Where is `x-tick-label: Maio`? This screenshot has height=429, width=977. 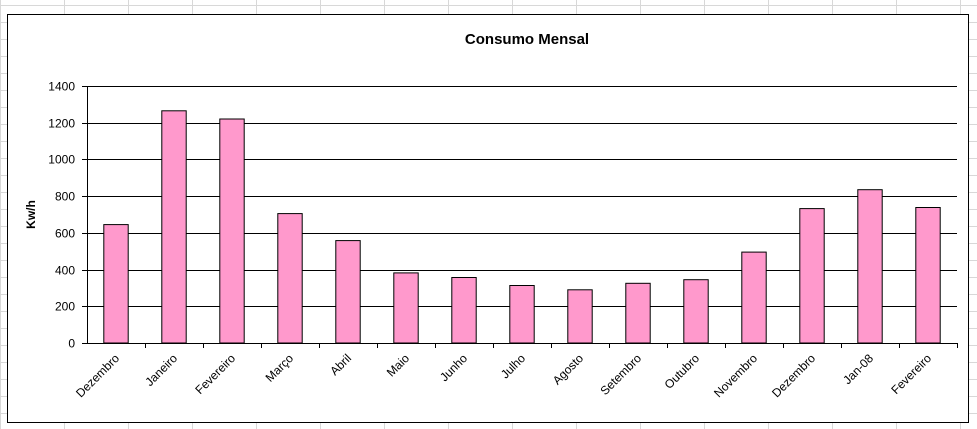
x-tick-label: Maio is located at coordinates (398, 365).